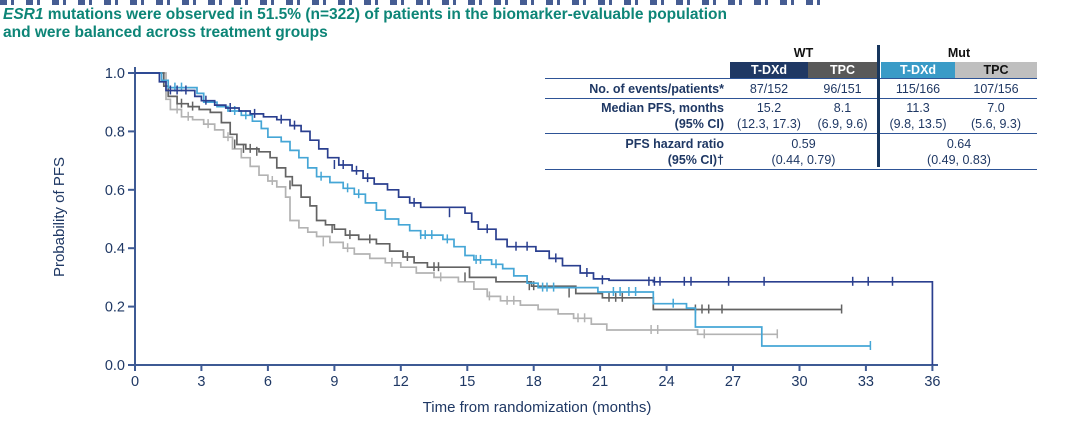  I want to click on hazard-mut: 0.64 (0.49, 0.83), so click(959, 151).